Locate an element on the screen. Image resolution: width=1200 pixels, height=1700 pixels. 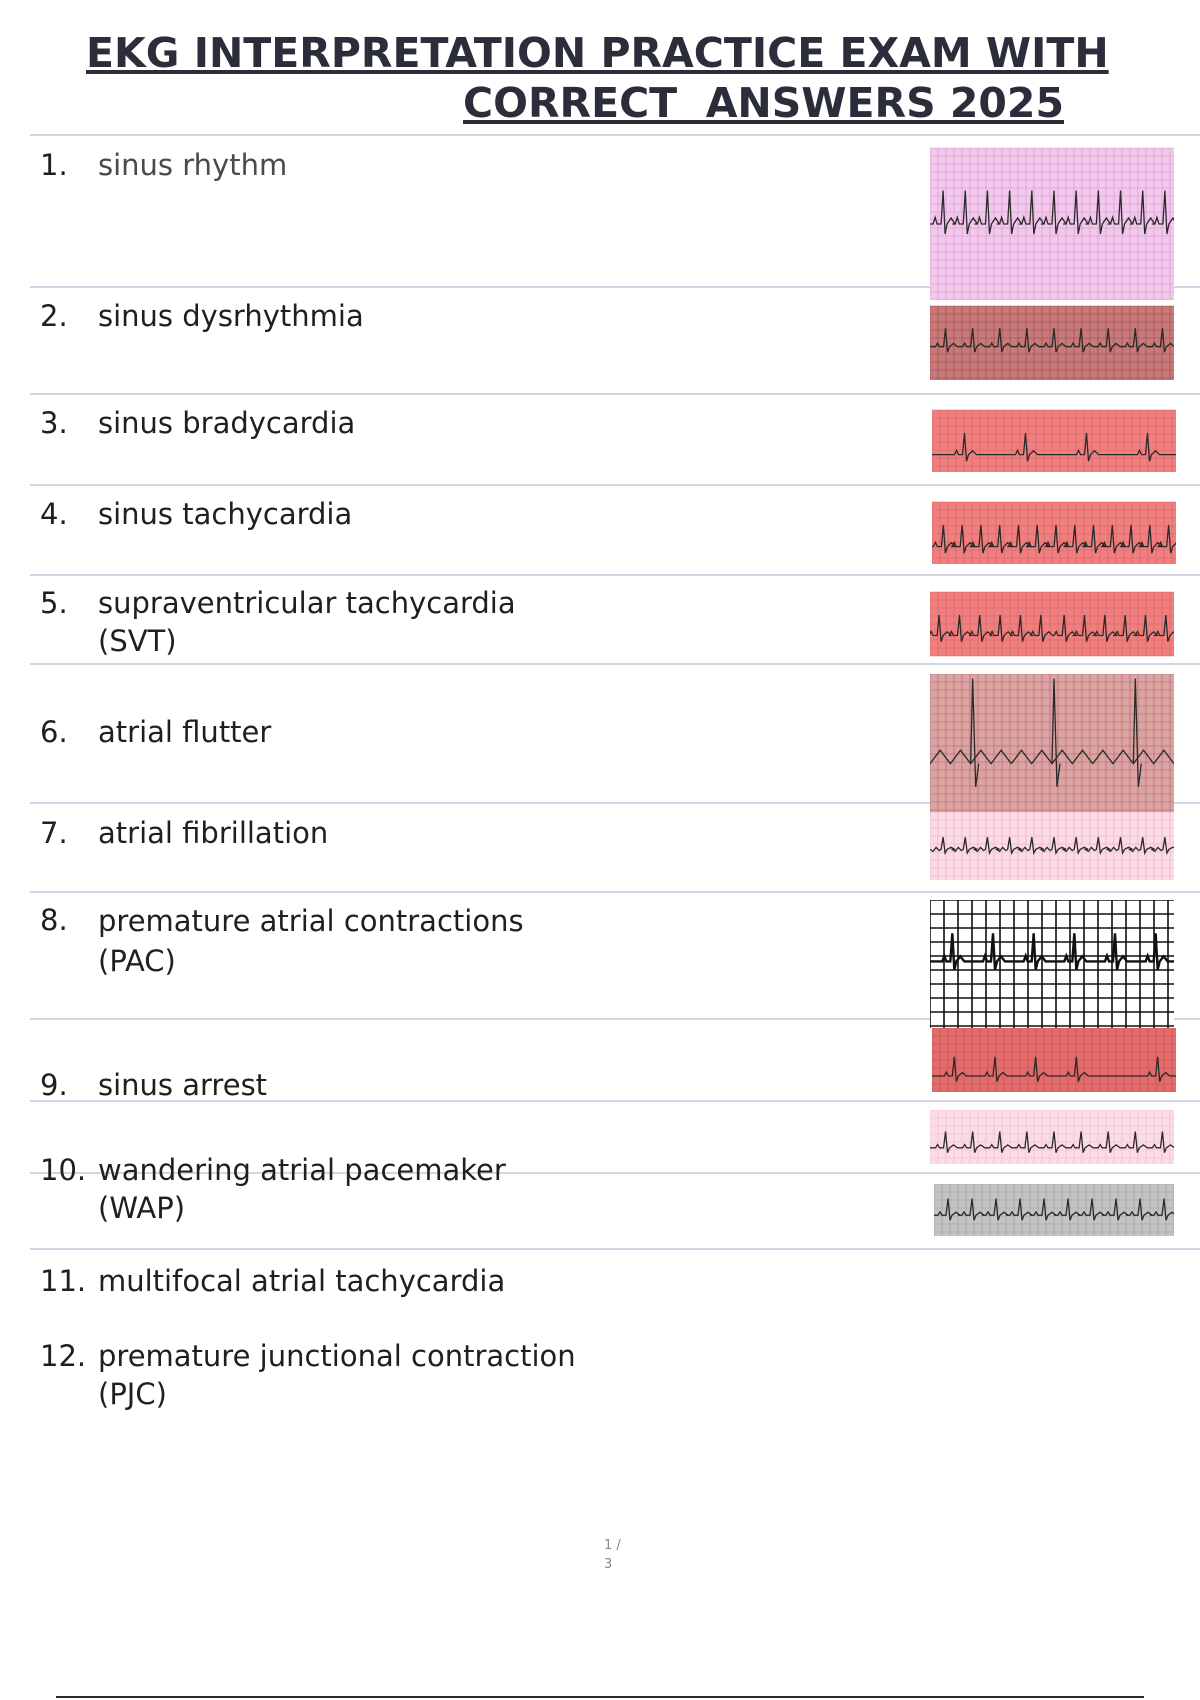
item-number: 11. is located at coordinates (63, 1281).